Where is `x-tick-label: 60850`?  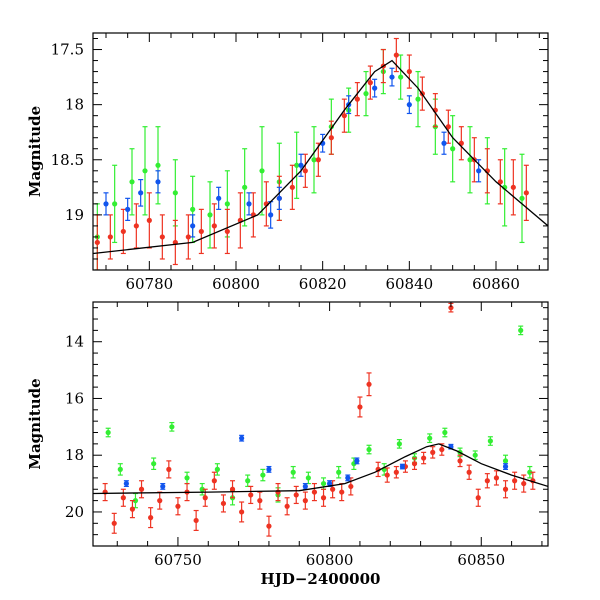
x-tick-label: 60850 is located at coordinates (481, 560).